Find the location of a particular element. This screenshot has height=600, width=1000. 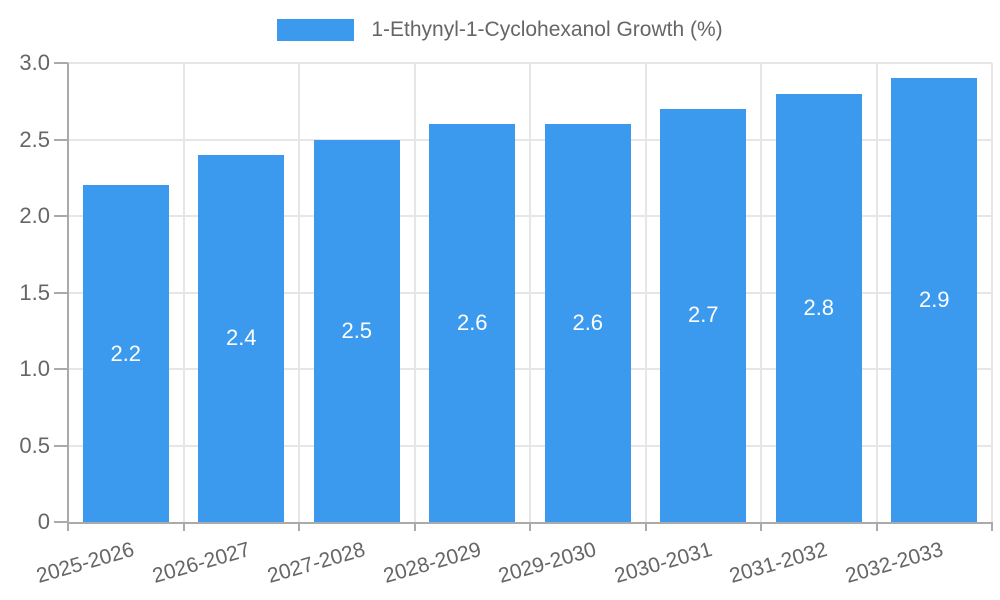

chart-legend: 1-Ethynyl-1-Cyclohexanol Growth (%) is located at coordinates (500, 30).